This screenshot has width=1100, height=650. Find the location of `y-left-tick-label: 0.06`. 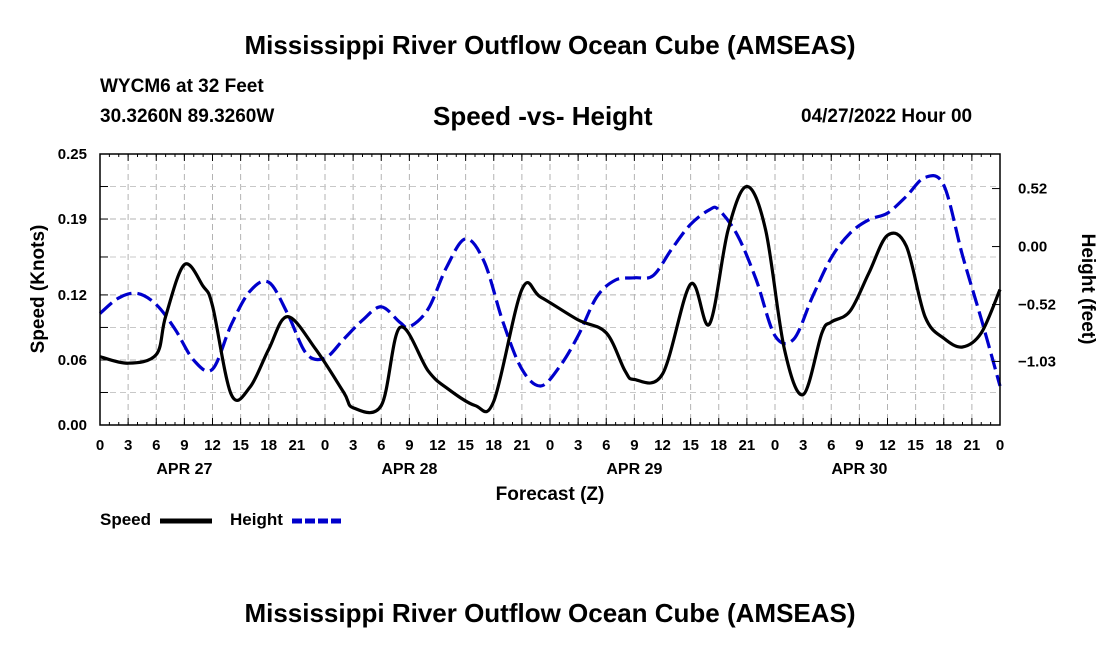

y-left-tick-label: 0.06 is located at coordinates (72, 360).